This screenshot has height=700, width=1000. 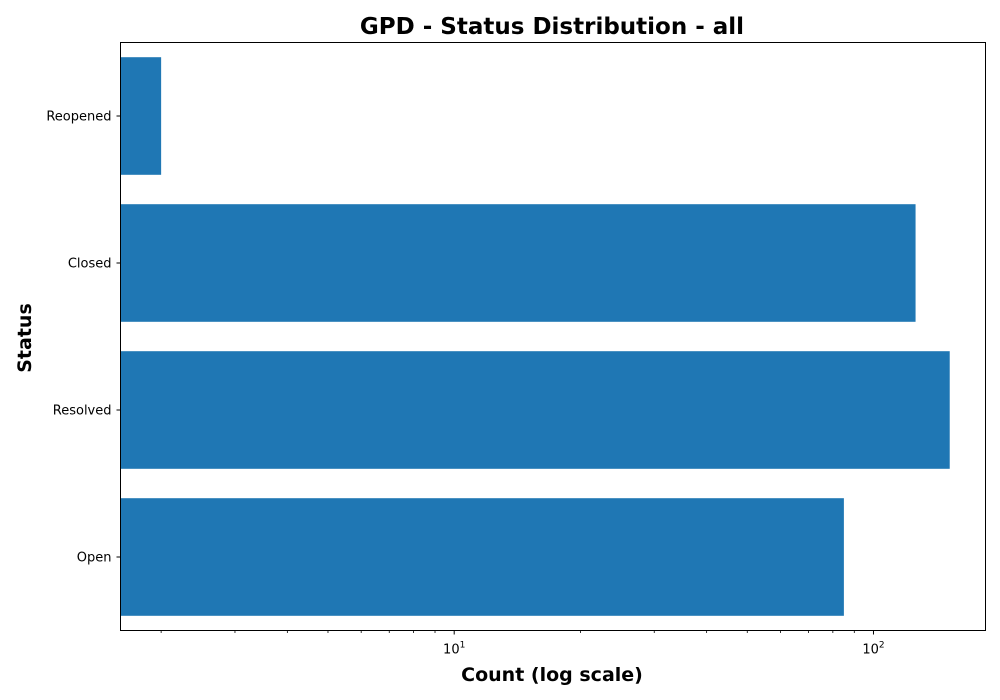 I want to click on x-axis-label: Count (log scale), so click(x=552, y=675).